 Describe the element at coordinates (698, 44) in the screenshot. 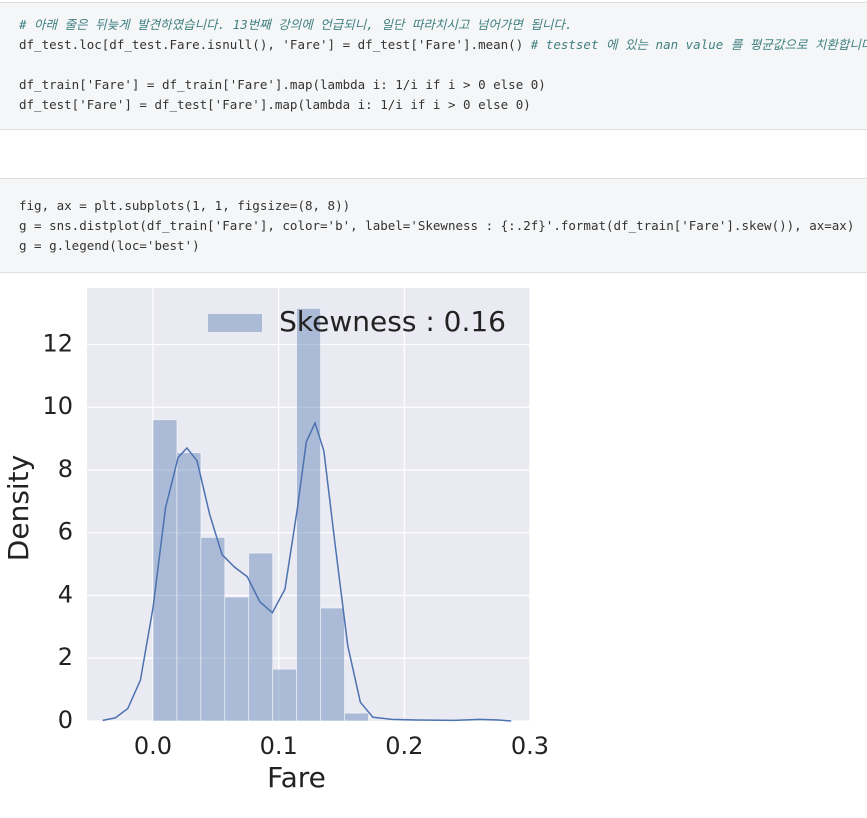

I see `code-comment: # testset 에 있는 nan value 를 평균값으로 치환합니다.` at that location.